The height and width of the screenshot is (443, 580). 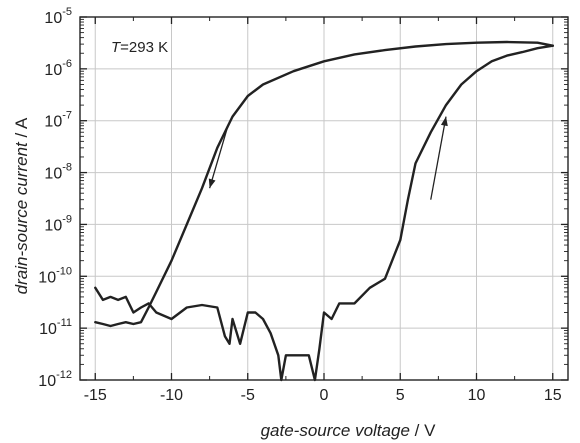 I want to click on y-tick-label: 10⁻¹¹, so click(x=55, y=327).